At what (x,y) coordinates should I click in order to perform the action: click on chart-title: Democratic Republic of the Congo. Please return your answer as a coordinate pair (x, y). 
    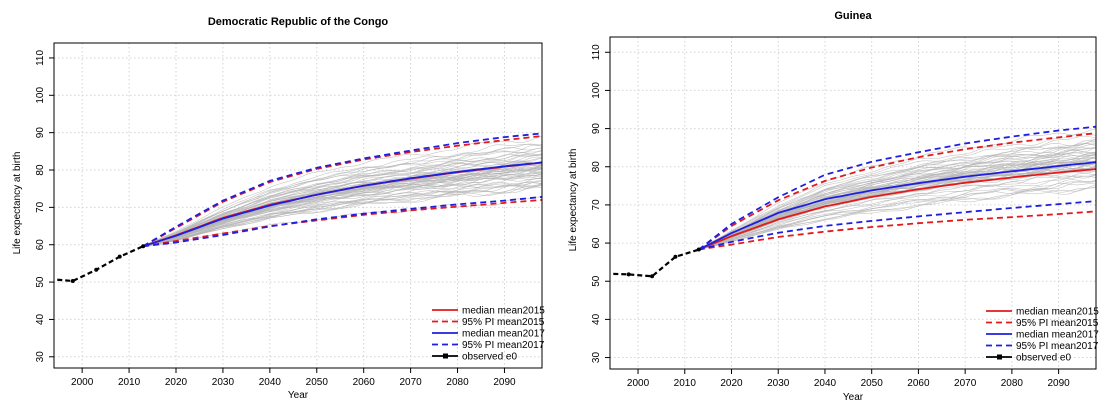
    Looking at the image, I should click on (298, 22).